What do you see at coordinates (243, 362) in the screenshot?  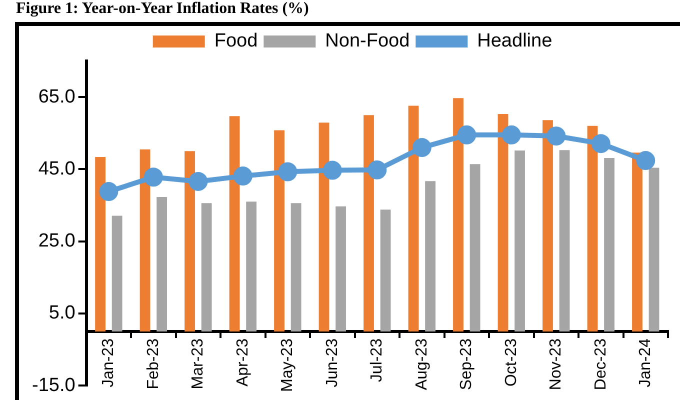 I see `x-tick-label: Apr-23` at bounding box center [243, 362].